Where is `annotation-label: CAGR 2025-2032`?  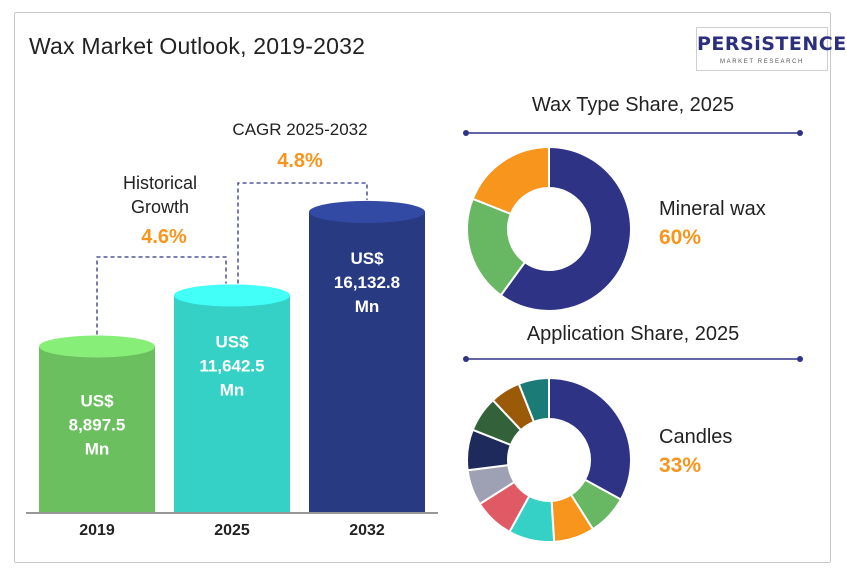 annotation-label: CAGR 2025-2032 is located at coordinates (299, 129).